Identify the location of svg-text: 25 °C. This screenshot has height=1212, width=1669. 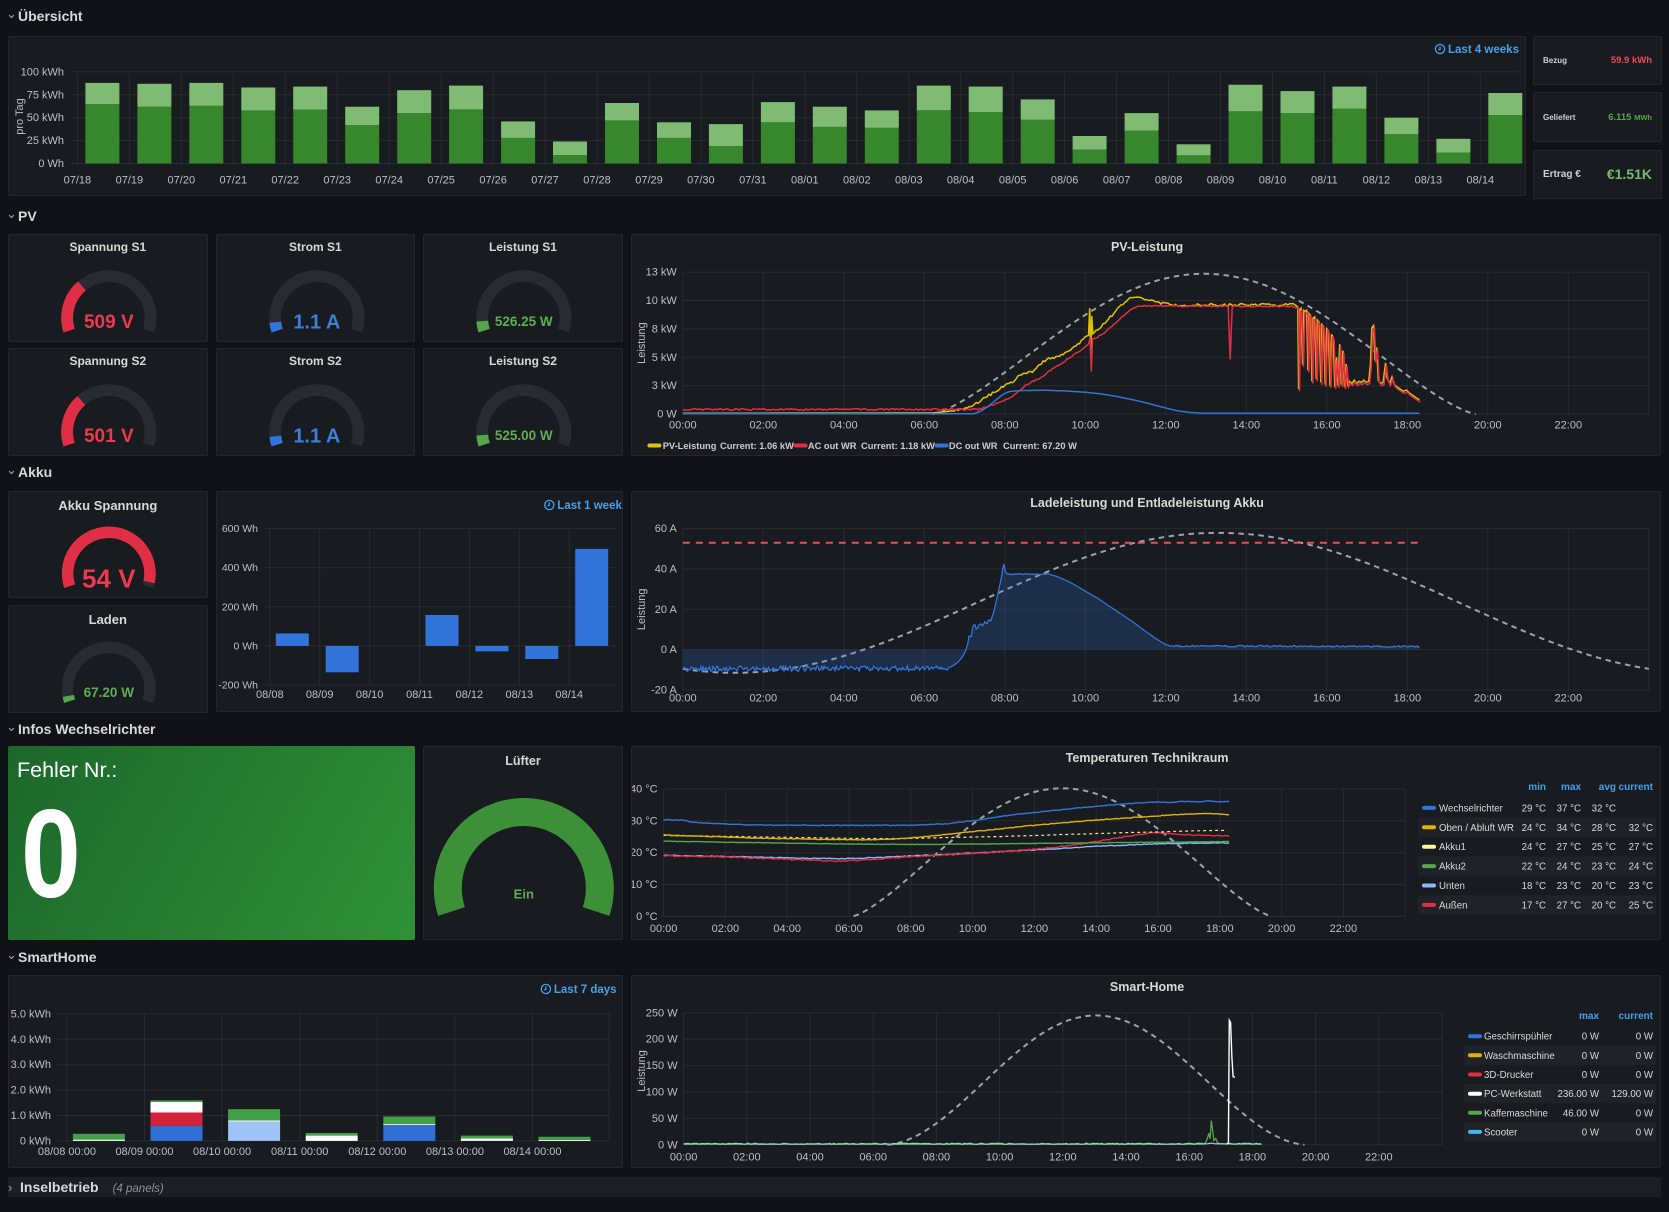
(1641, 905).